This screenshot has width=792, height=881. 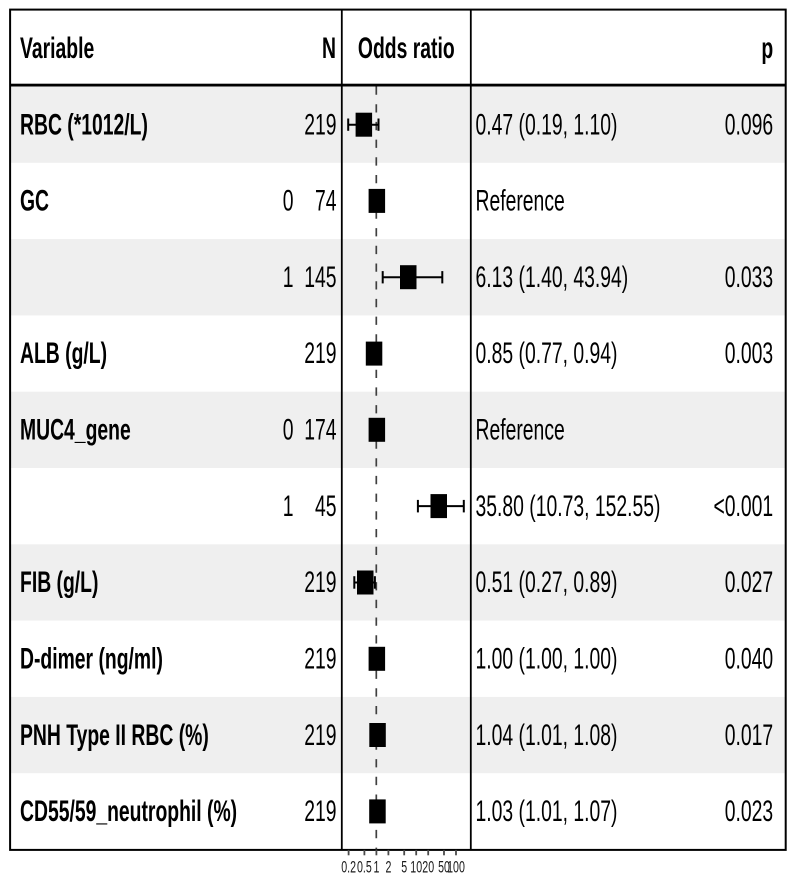 I want to click on svg-text: 0.003, so click(x=749, y=353).